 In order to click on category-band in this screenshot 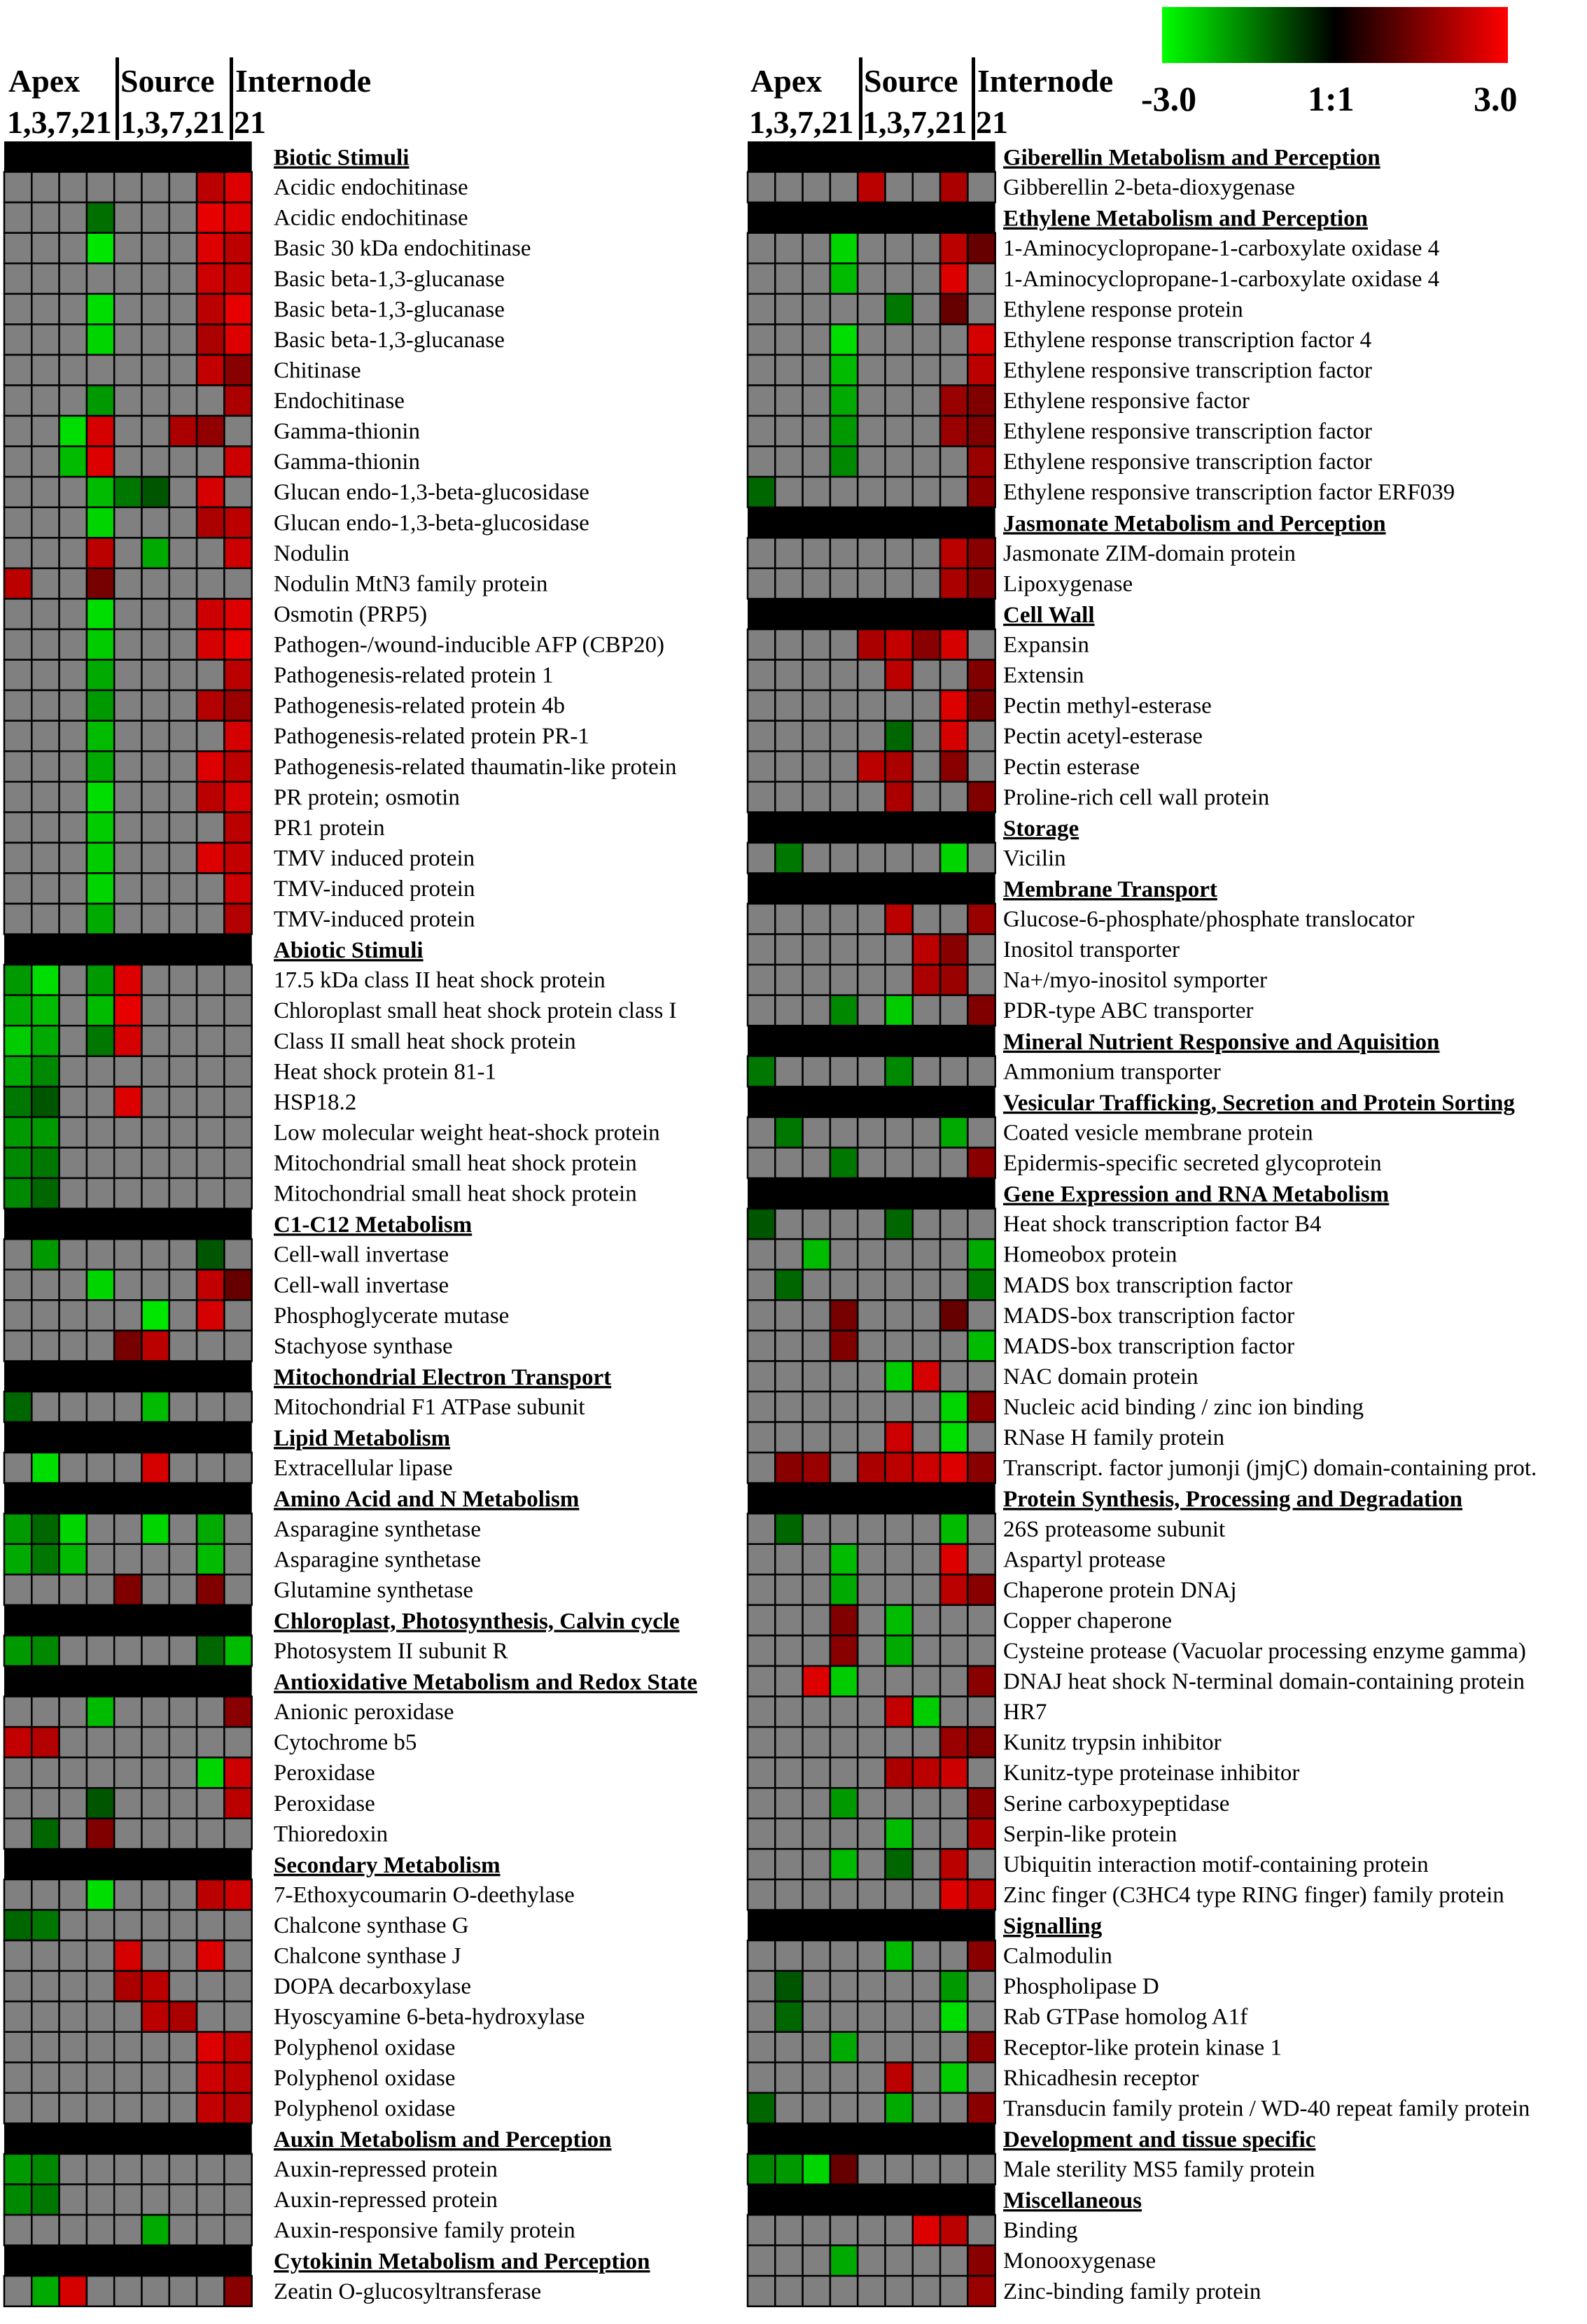, I will do `click(871, 827)`.